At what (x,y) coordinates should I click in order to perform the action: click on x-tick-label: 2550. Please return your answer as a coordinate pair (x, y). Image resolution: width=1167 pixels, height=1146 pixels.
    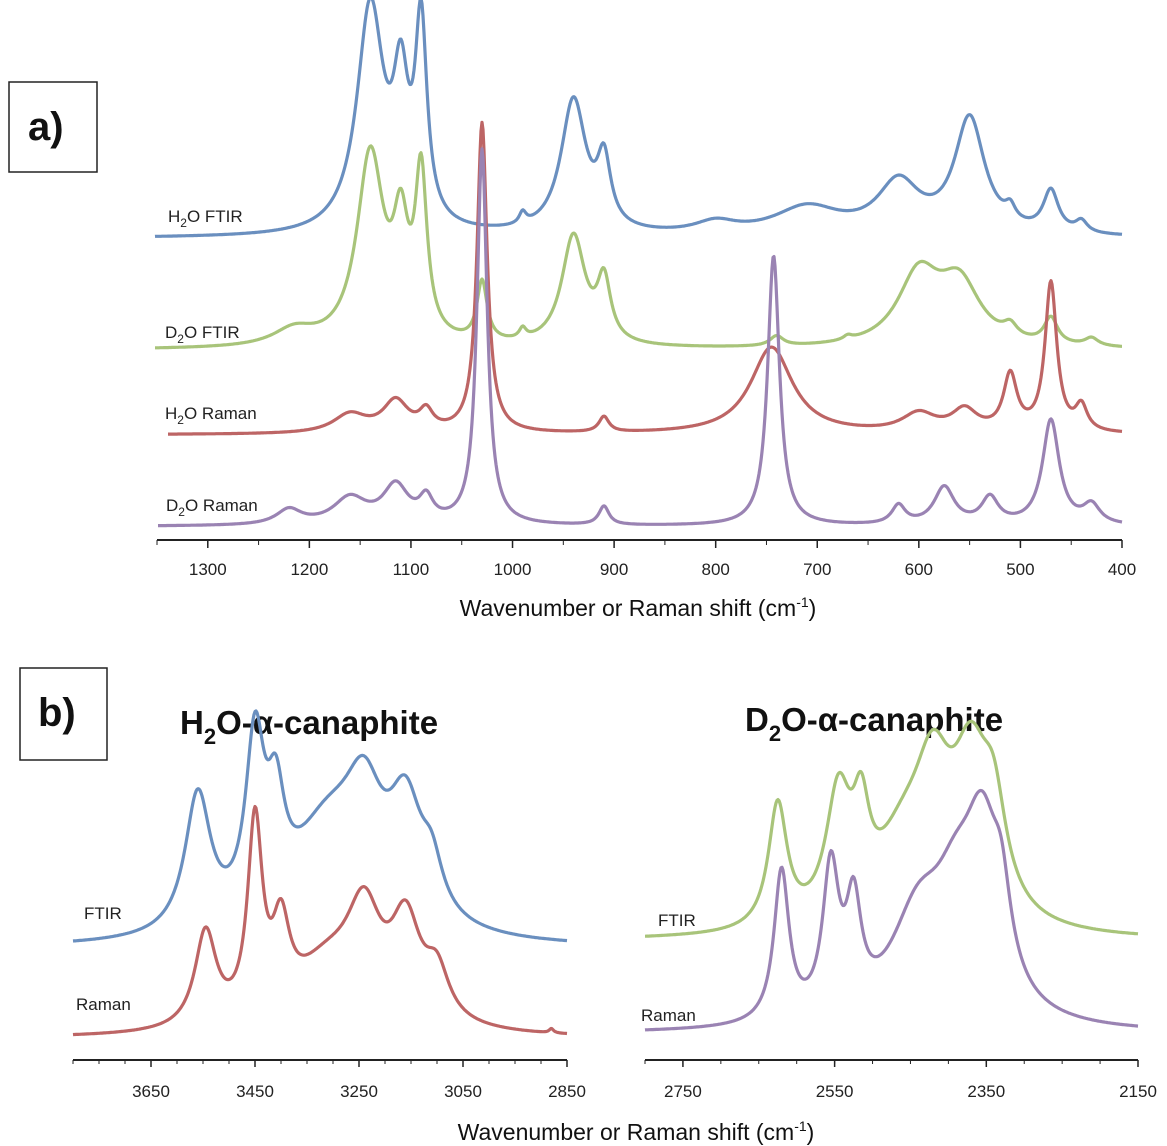
    Looking at the image, I should click on (835, 1091).